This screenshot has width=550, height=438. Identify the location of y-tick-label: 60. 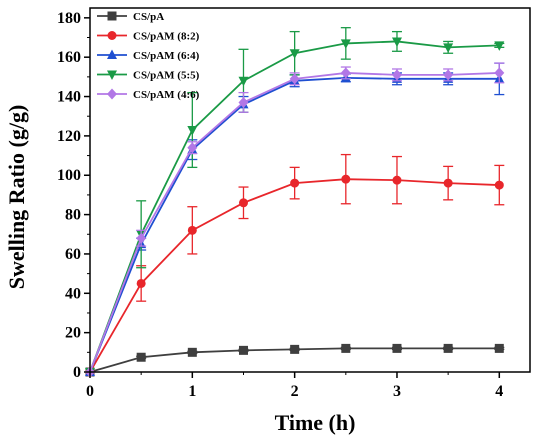
(73, 254).